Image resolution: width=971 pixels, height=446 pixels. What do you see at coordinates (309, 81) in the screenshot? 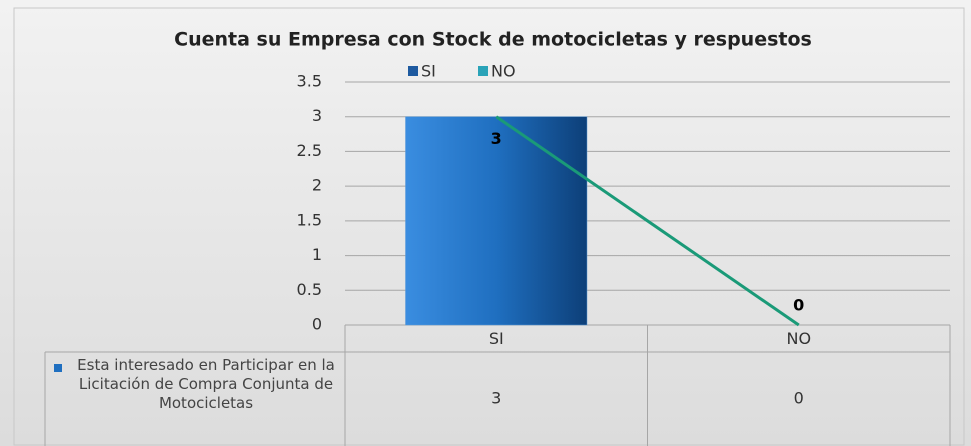
I see `y-tick-label: 3.5` at bounding box center [309, 81].